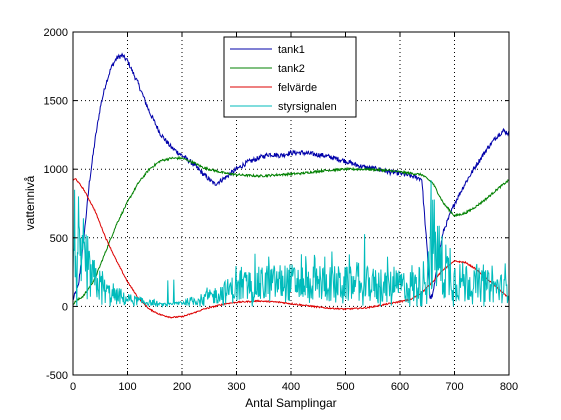 The height and width of the screenshot is (420, 561). Describe the element at coordinates (290, 403) in the screenshot. I see `x-axis-label: Antal Samplingar` at that location.